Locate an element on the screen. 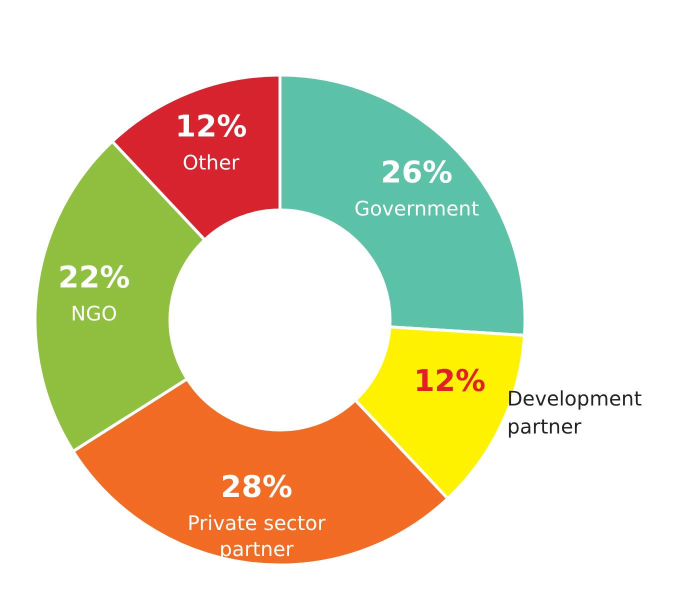  data-label: 26% is located at coordinates (416, 173).